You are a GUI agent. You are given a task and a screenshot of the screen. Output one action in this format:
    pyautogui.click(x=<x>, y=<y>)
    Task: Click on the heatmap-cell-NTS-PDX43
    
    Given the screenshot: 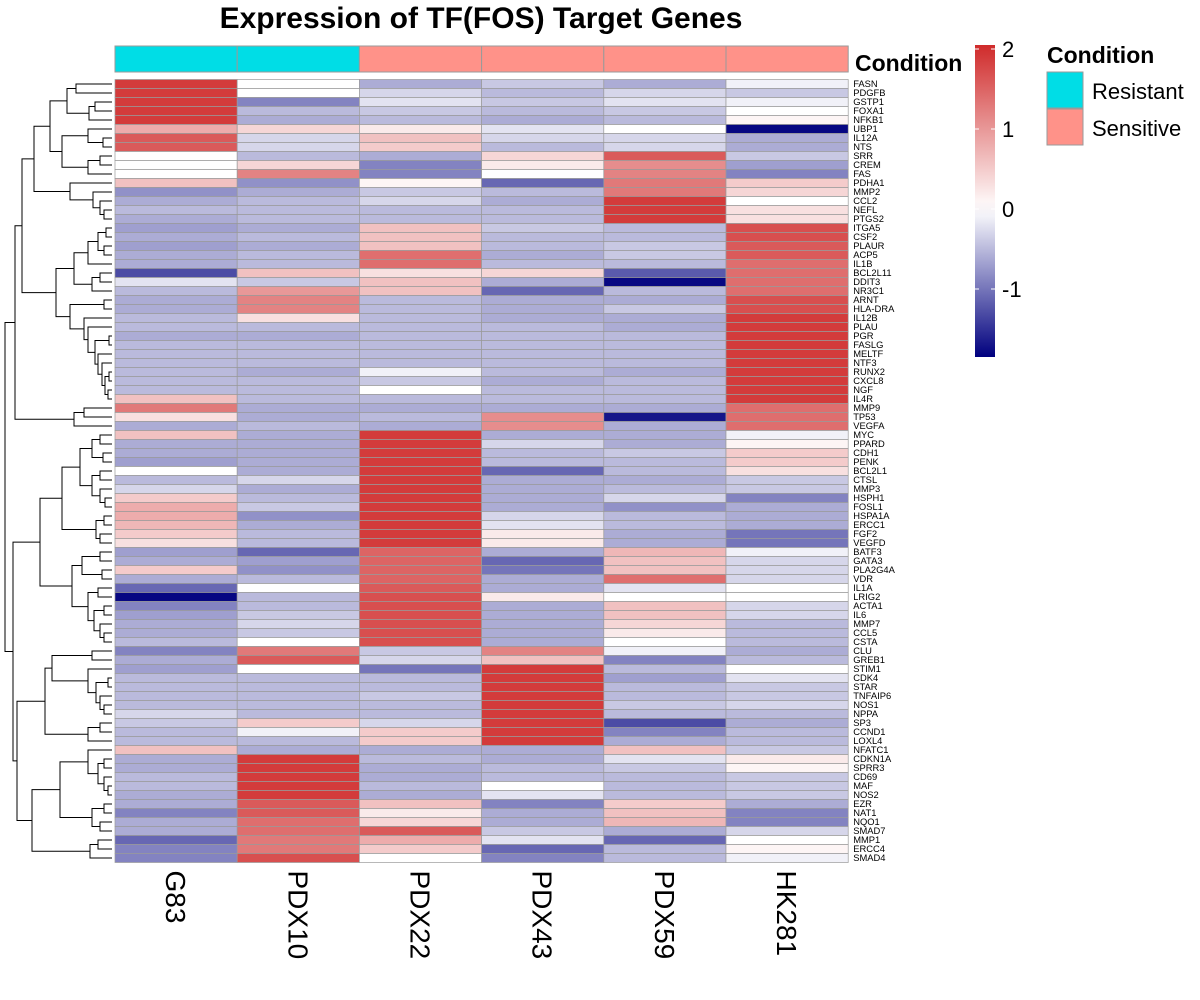 What is the action you would take?
    pyautogui.click(x=543, y=147)
    